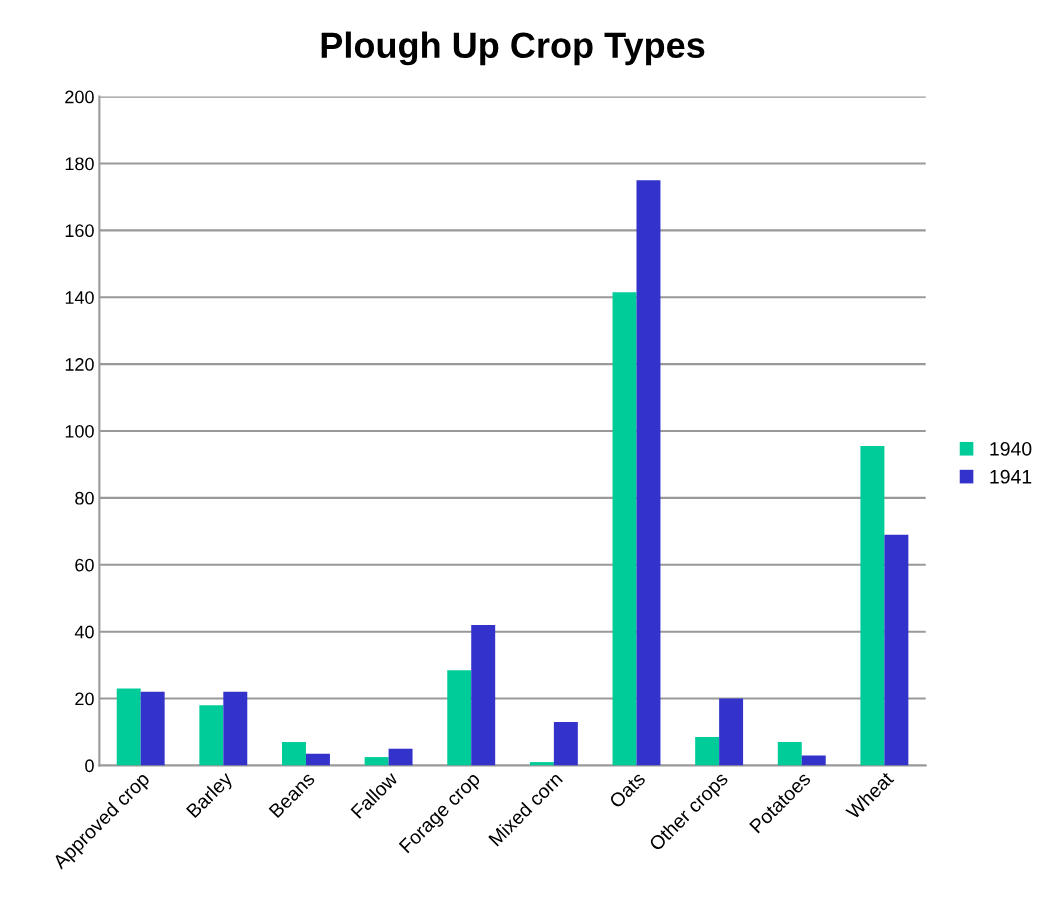 The height and width of the screenshot is (920, 1046). I want to click on y-tick-label: 60, so click(84, 565).